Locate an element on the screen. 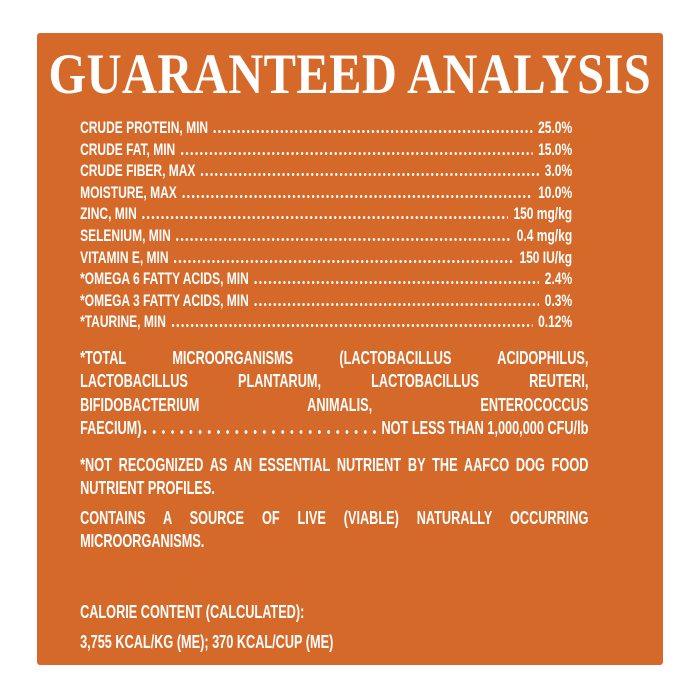 This screenshot has width=700, height=700. calorie-content-values: 3,755 KCAL/KG (ME); 370 KCAL/CUP (ME) is located at coordinates (207, 641).